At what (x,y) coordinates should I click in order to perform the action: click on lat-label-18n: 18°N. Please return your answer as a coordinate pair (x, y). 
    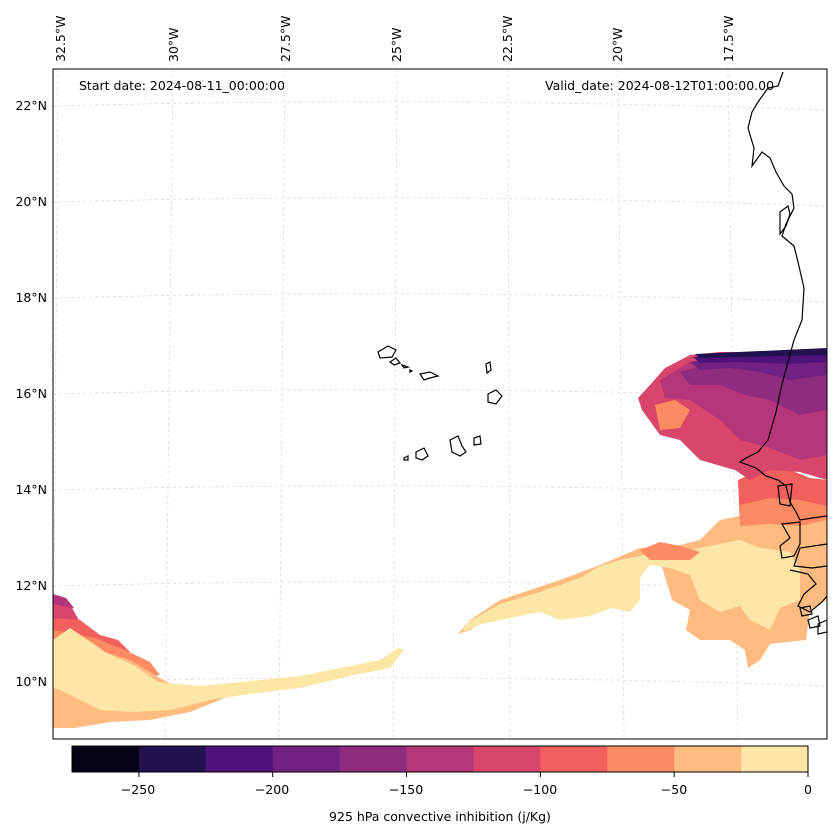
    Looking at the image, I should click on (31, 297).